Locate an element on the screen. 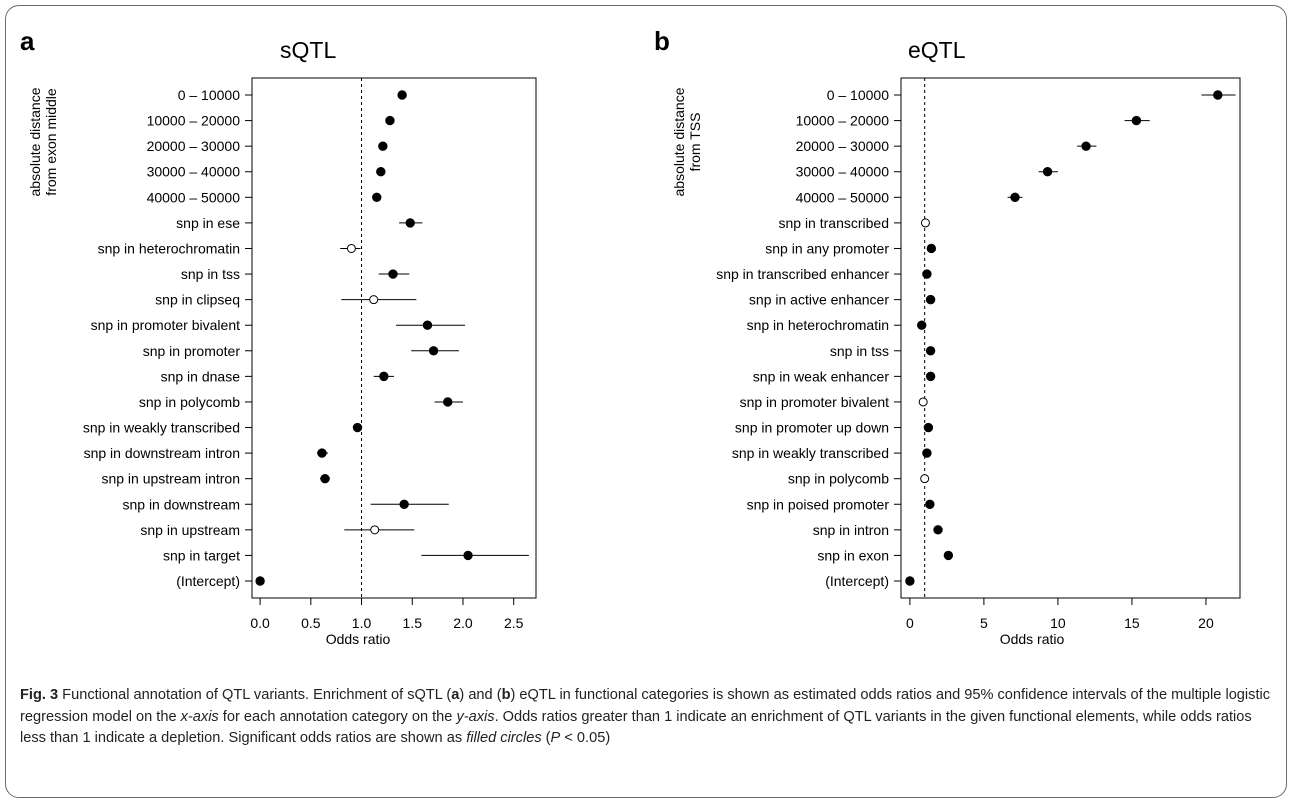 Image resolution: width=1295 pixels, height=805 pixels. panel-a-category-label: (Intercept) is located at coordinates (208, 581).